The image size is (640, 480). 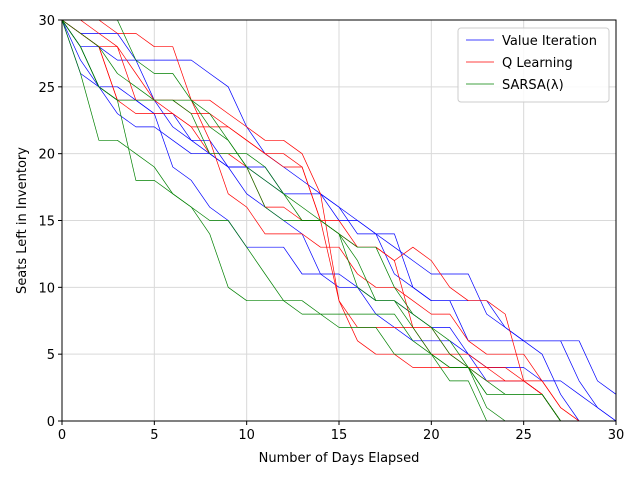 What do you see at coordinates (339, 435) in the screenshot?
I see `x-tick-label: 15` at bounding box center [339, 435].